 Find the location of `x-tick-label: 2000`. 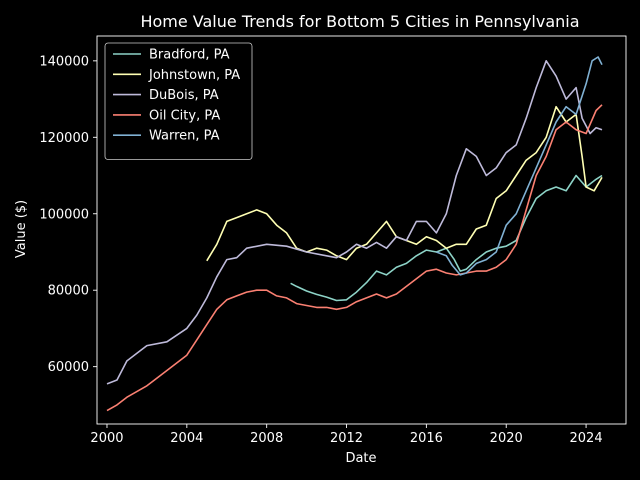

x-tick-label: 2000 is located at coordinates (106, 438).